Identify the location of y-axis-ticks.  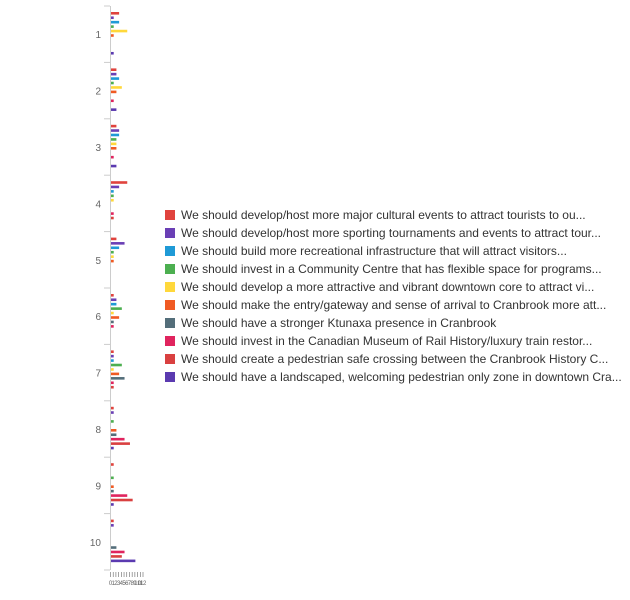
(107, 288).